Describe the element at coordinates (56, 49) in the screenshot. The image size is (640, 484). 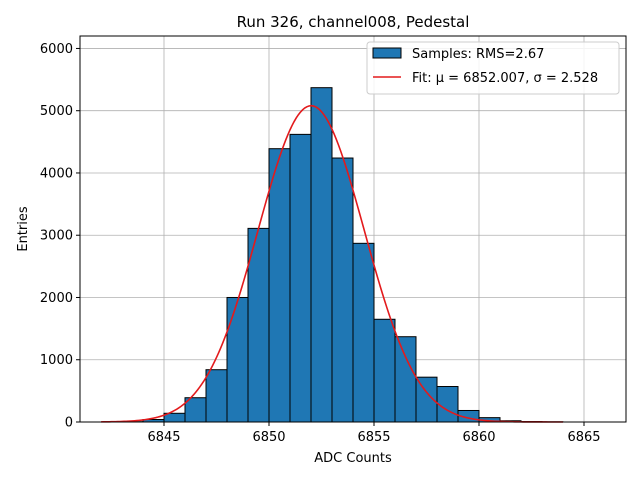
I see `y-tick-label: 6000` at that location.